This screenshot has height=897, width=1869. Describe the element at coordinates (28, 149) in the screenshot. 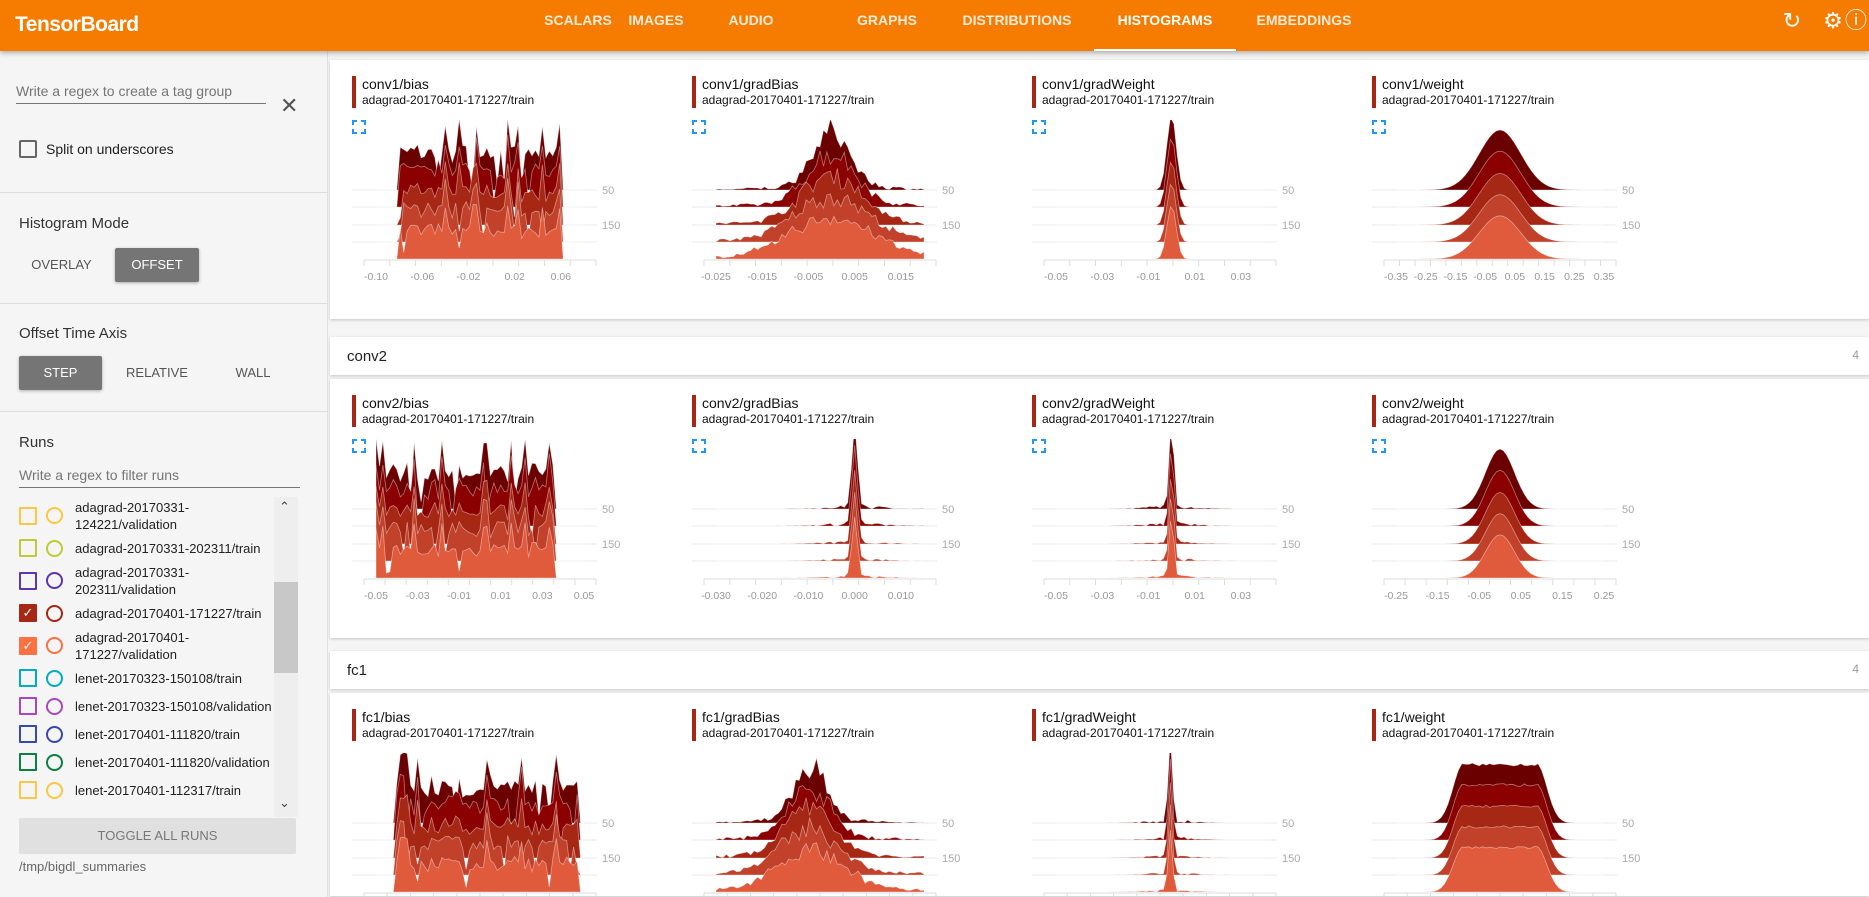

I see `split-underscores-checkbox` at that location.